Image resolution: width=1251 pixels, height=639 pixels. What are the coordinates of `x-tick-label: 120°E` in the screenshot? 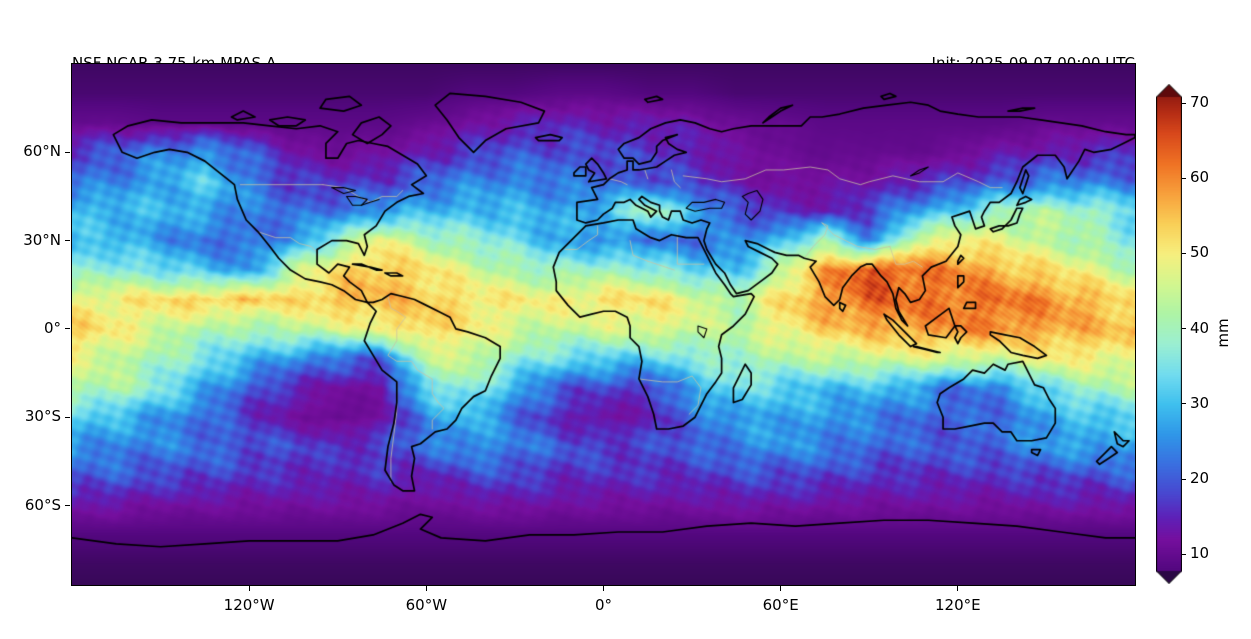 It's located at (958, 605).